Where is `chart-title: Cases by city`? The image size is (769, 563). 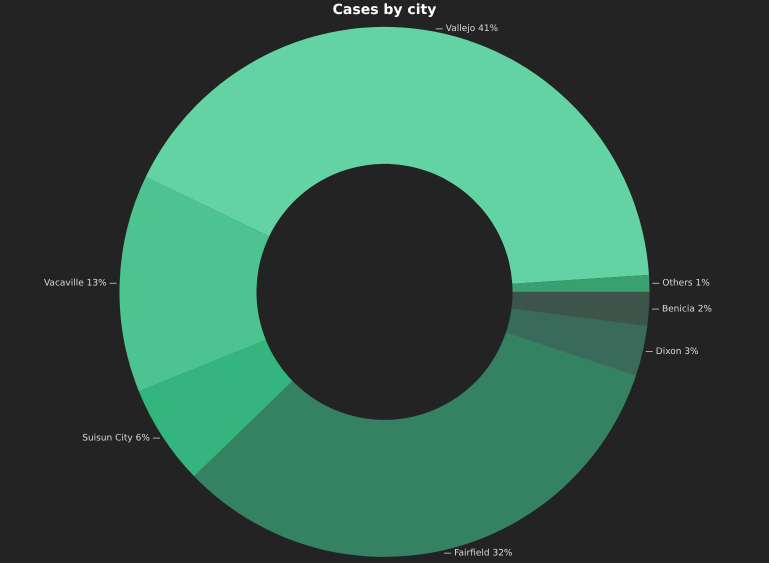 chart-title: Cases by city is located at coordinates (384, 10).